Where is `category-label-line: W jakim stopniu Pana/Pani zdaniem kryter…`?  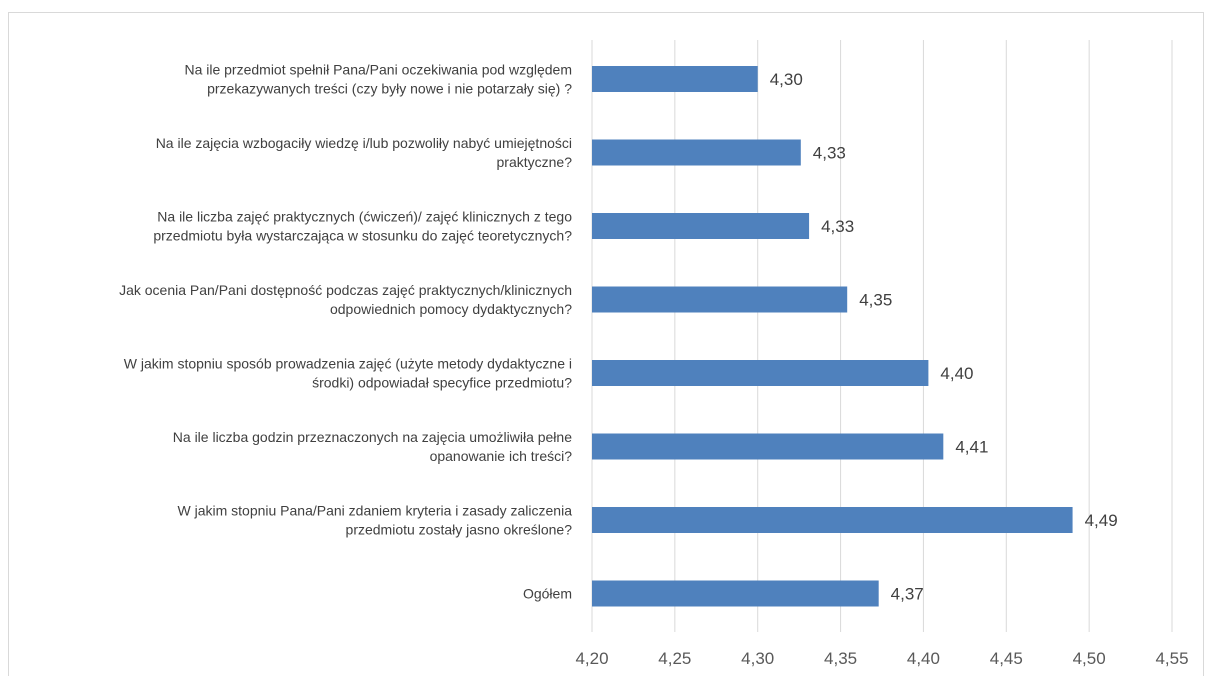 category-label-line: W jakim stopniu Pana/Pani zdaniem kryter… is located at coordinates (374, 511).